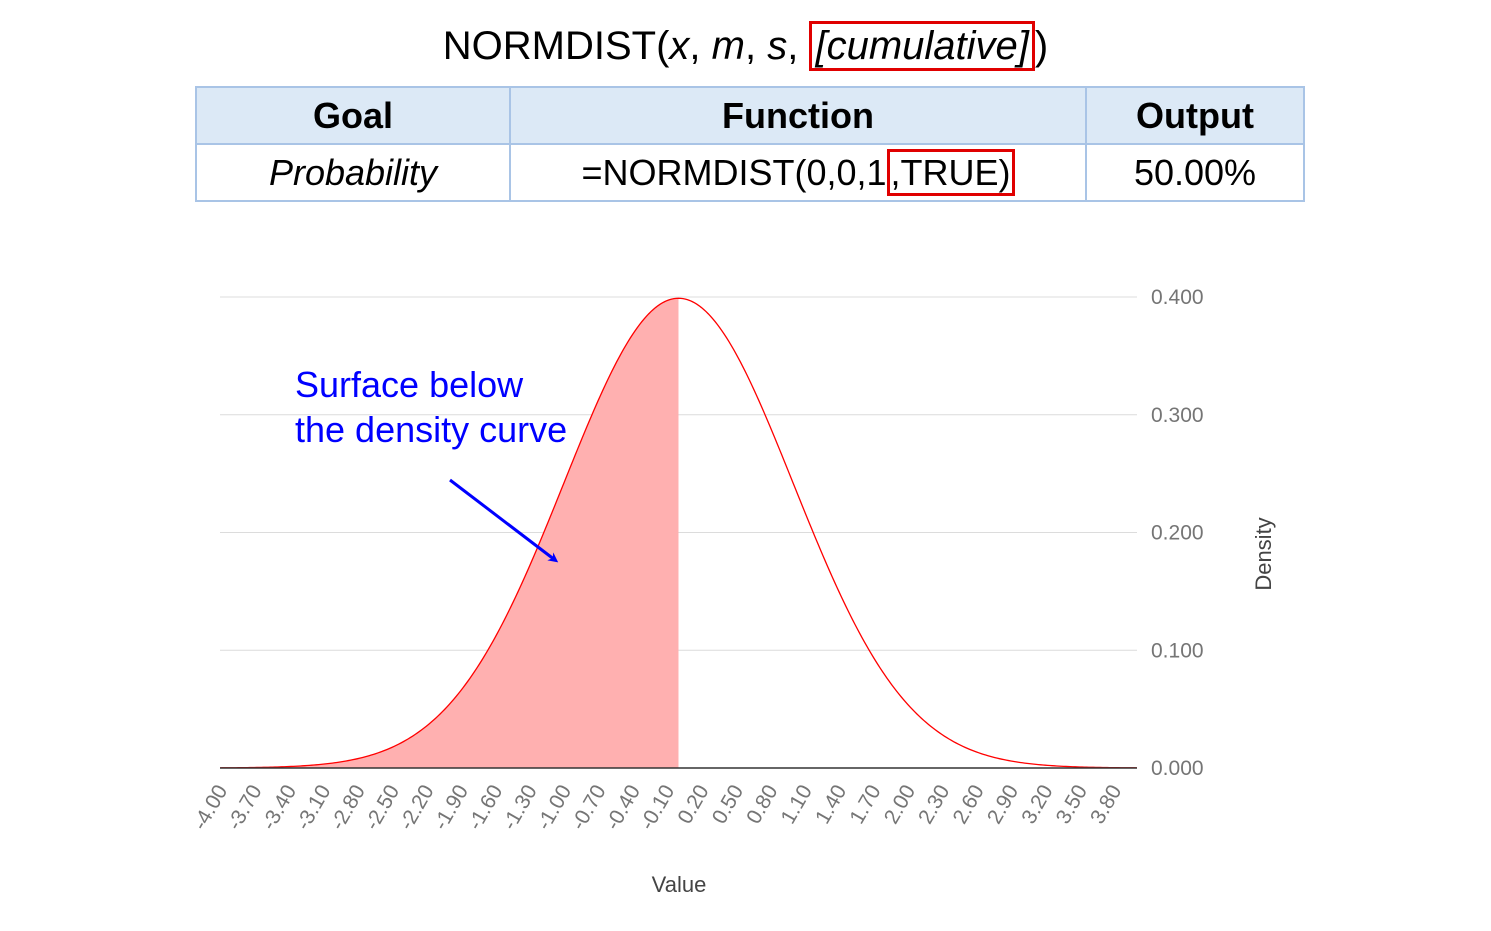 The height and width of the screenshot is (931, 1491). What do you see at coordinates (693, 804) in the screenshot?
I see `x-tick-label: 0.20` at bounding box center [693, 804].